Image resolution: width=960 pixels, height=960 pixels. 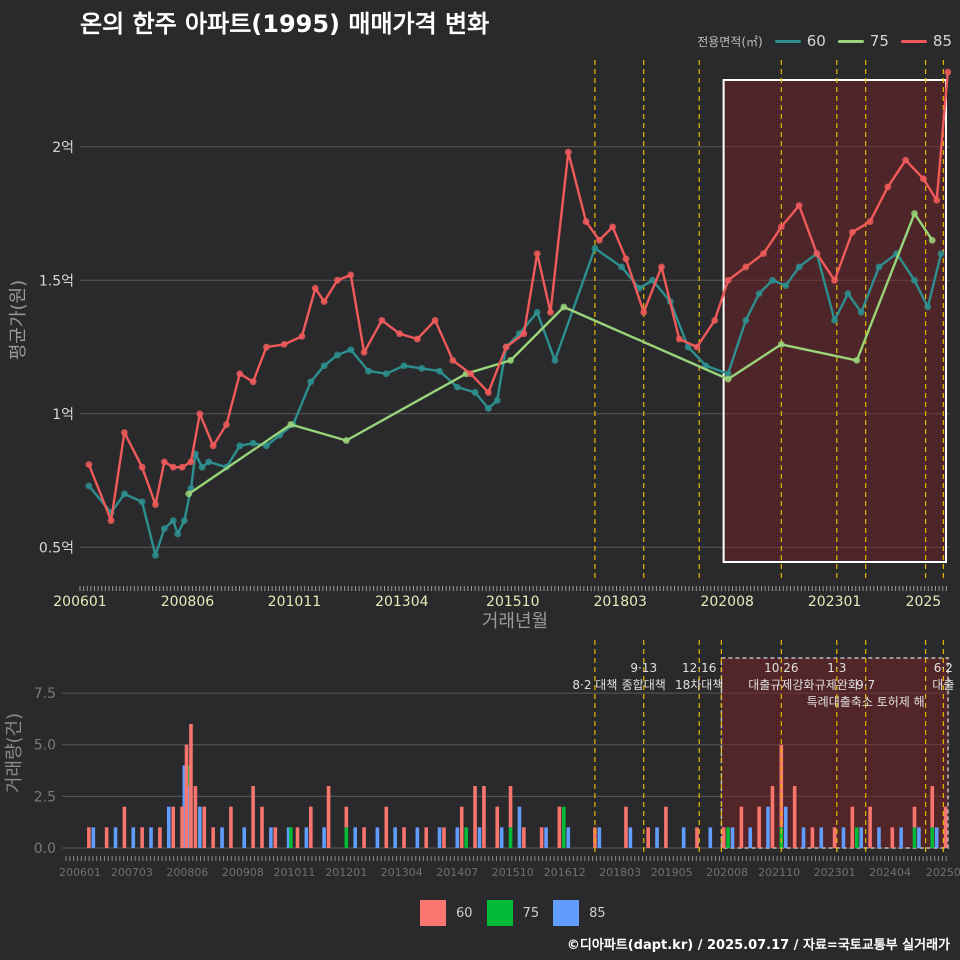 What do you see at coordinates (464, 913) in the screenshot?
I see `volume-legend-label-60: 60` at bounding box center [464, 913].